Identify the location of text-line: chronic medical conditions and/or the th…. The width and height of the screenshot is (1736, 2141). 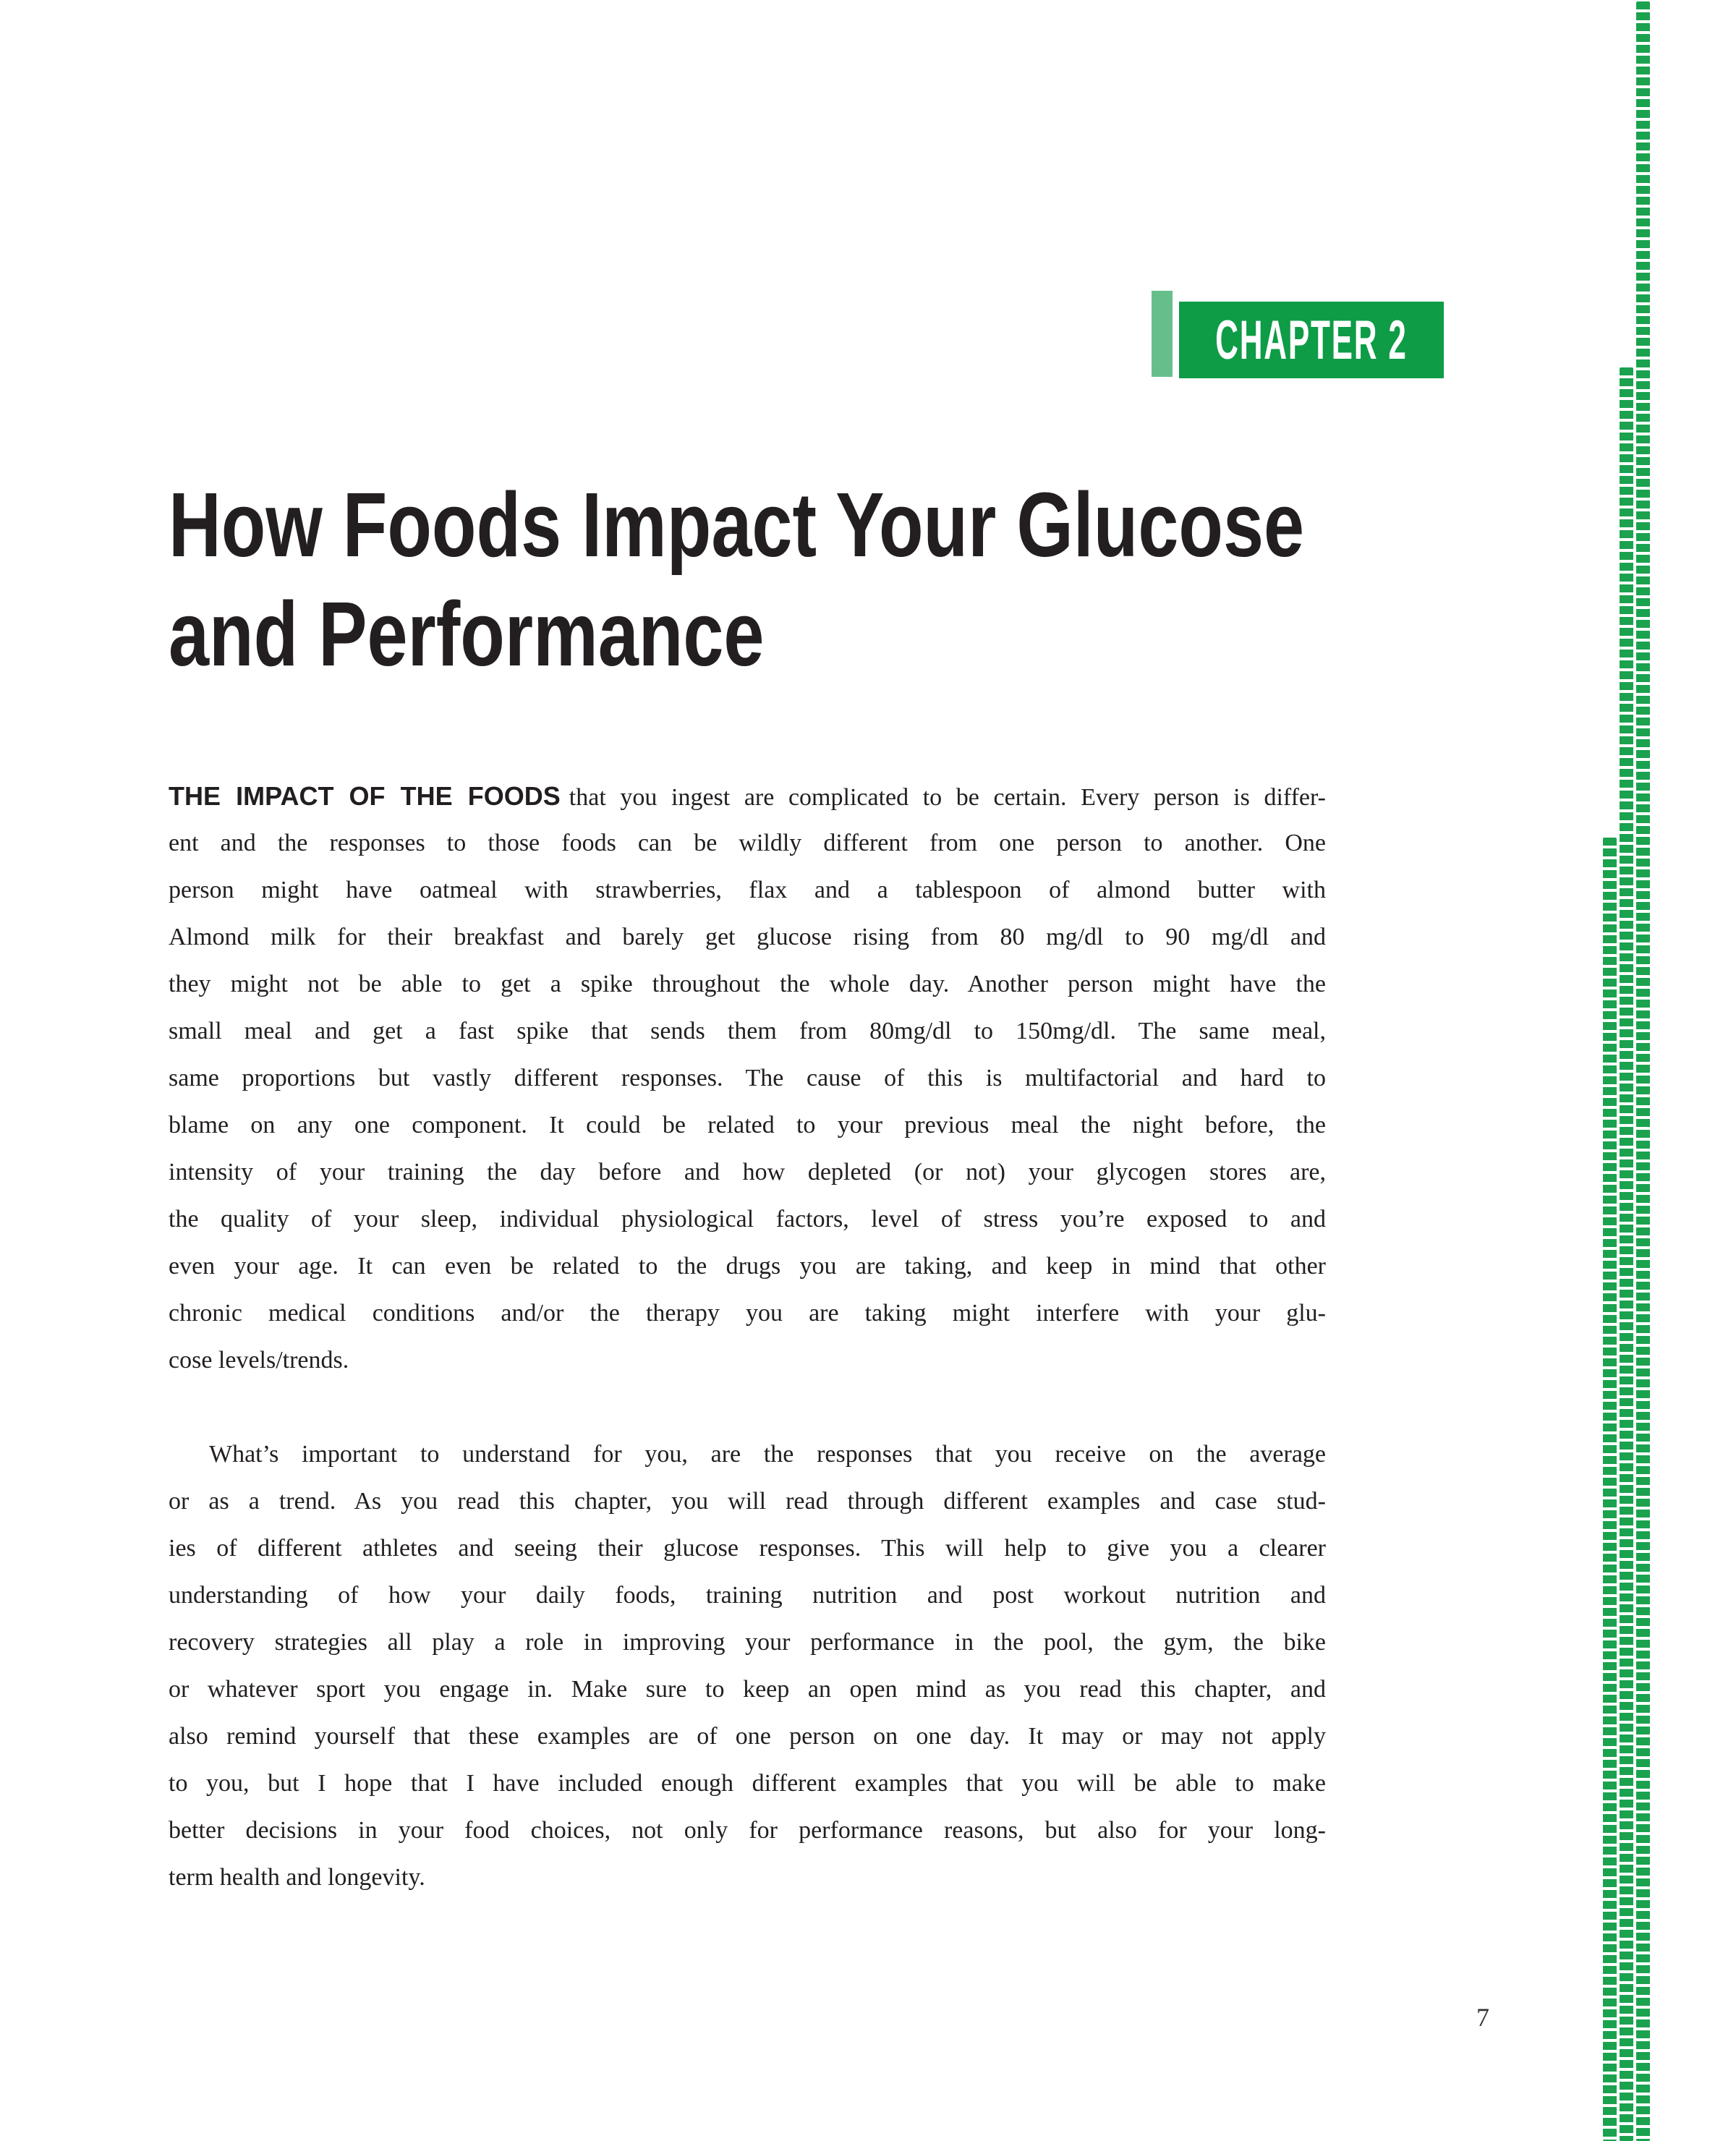
(748, 1313).